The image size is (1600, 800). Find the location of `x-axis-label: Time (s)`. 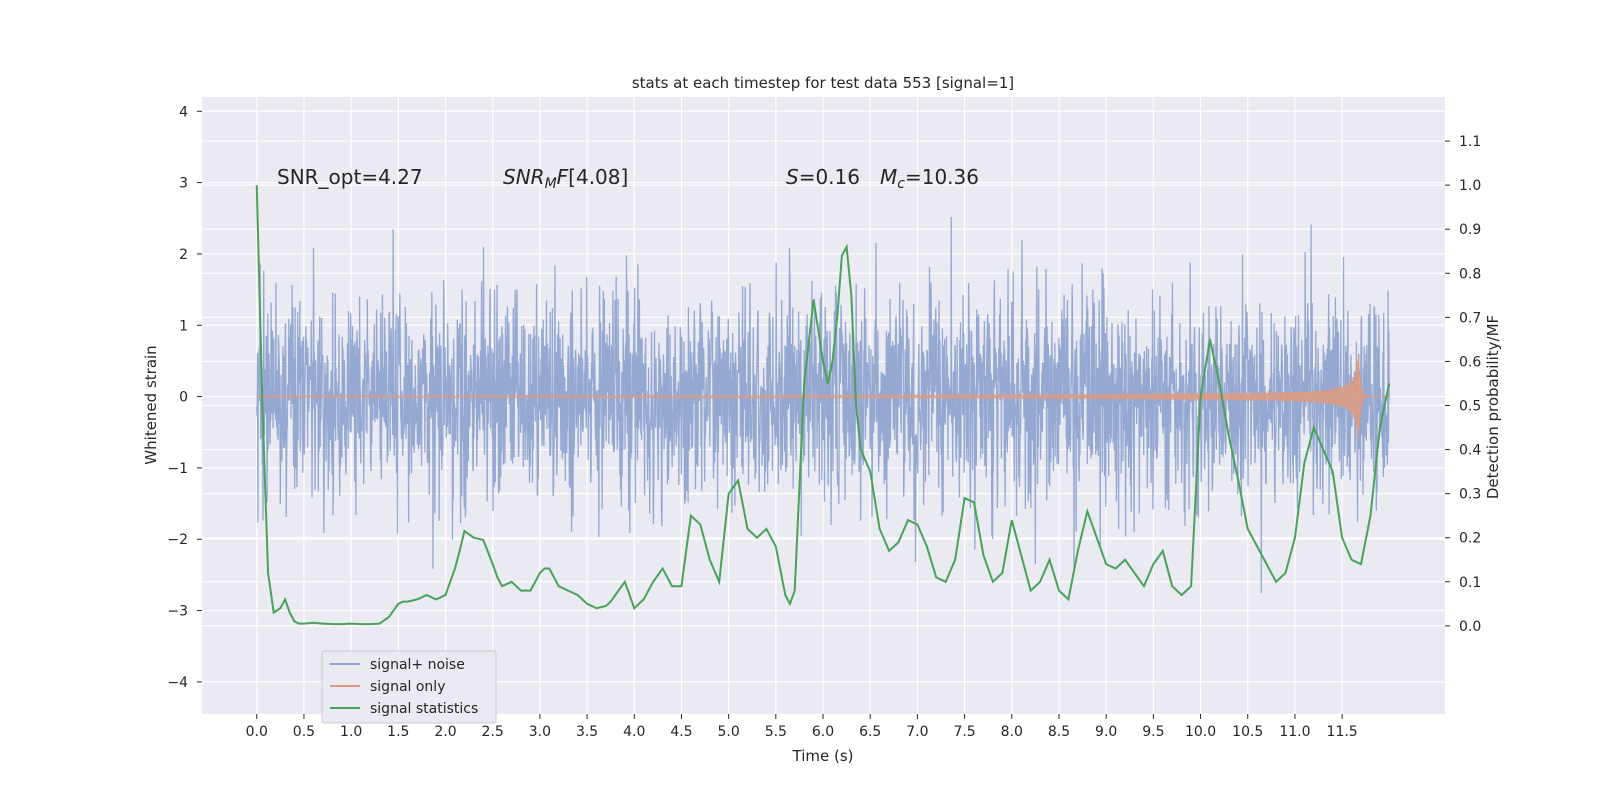

x-axis-label: Time (s) is located at coordinates (823, 756).